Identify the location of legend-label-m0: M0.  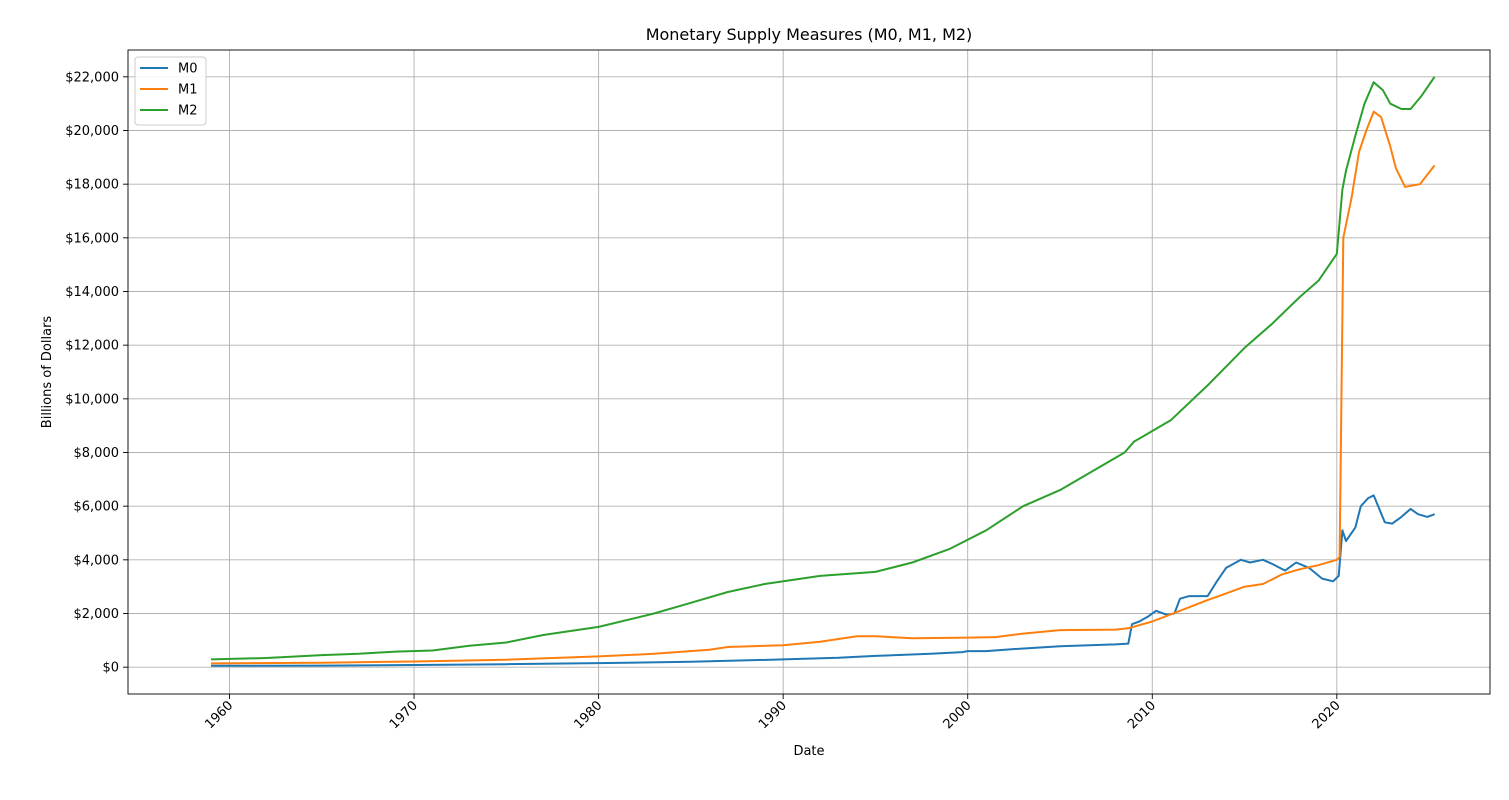
(188, 69).